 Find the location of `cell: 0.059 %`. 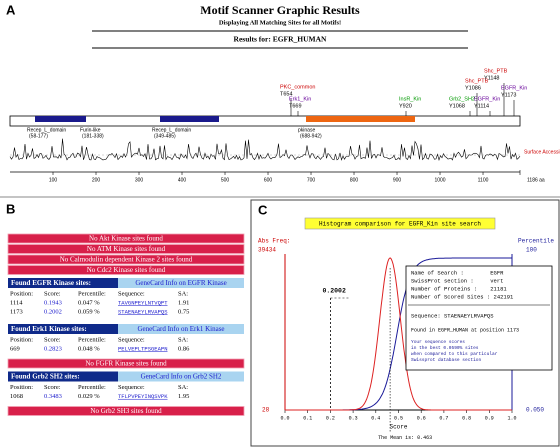

cell: 0.059 % is located at coordinates (89, 311).